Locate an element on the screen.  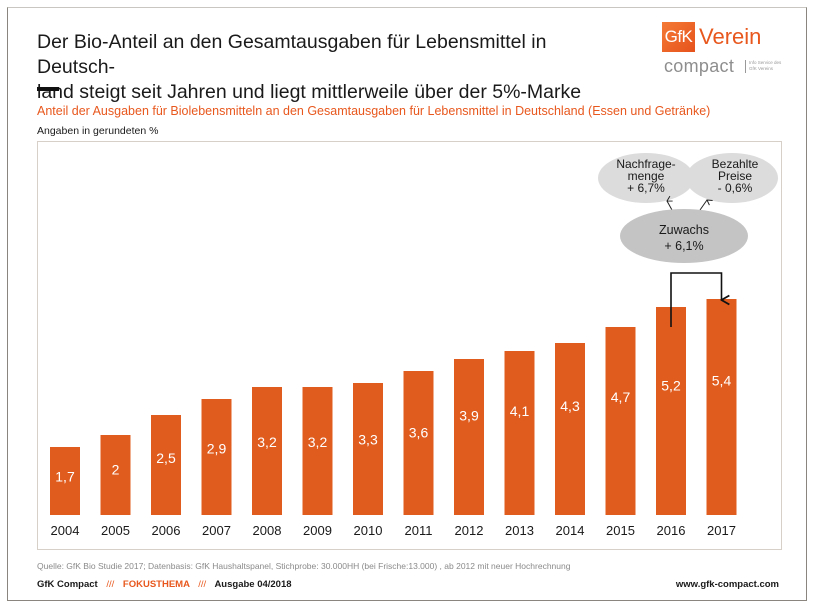
bar-value-label: 2,9 is located at coordinates (217, 449).